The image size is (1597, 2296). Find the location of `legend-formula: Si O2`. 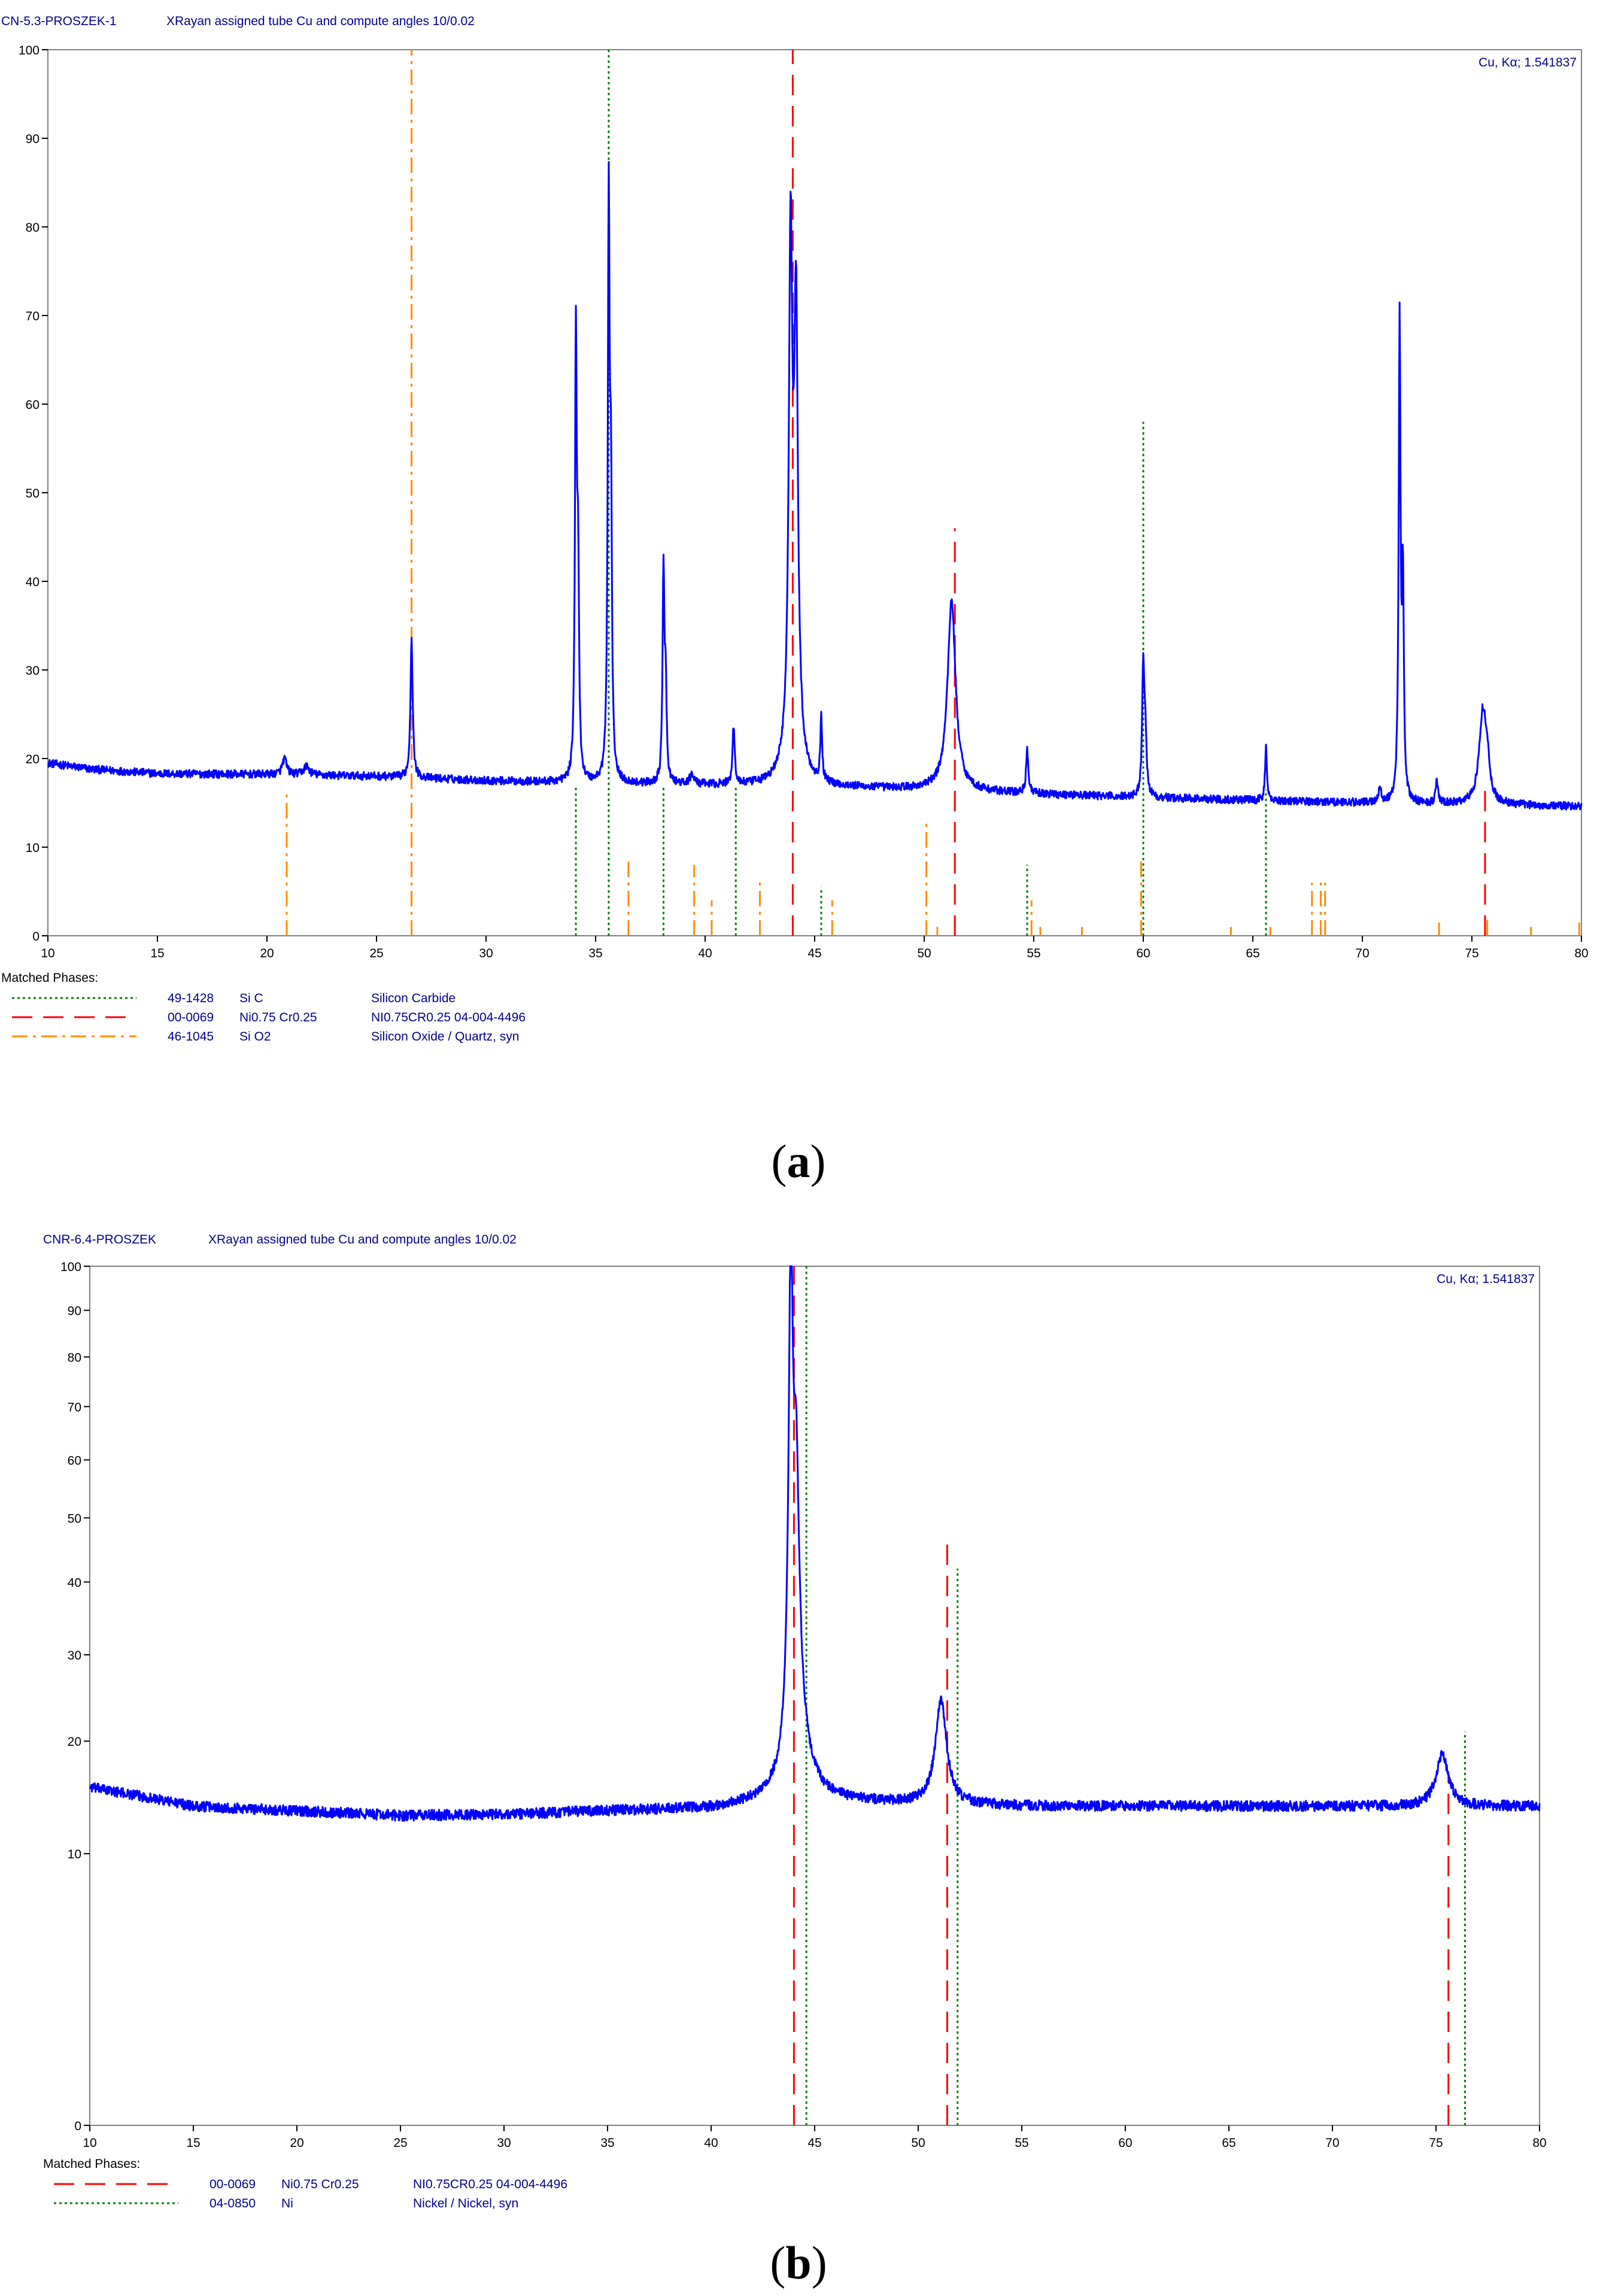

legend-formula: Si O2 is located at coordinates (255, 1037).